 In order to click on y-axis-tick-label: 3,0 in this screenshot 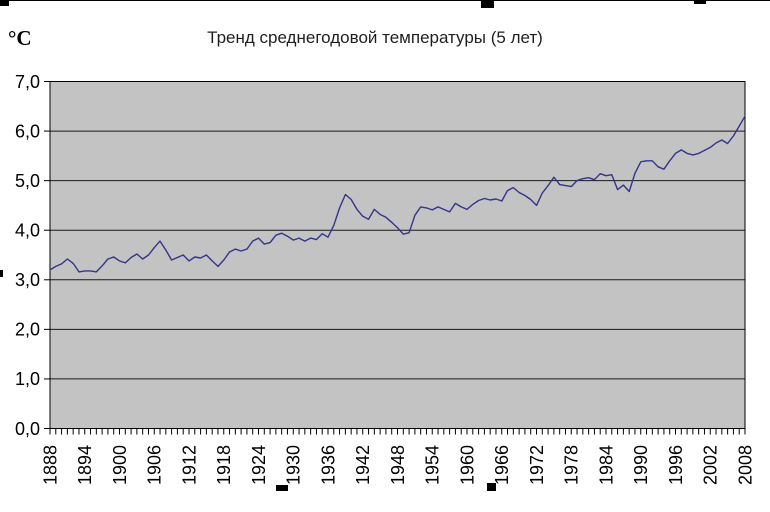, I will do `click(27, 280)`.